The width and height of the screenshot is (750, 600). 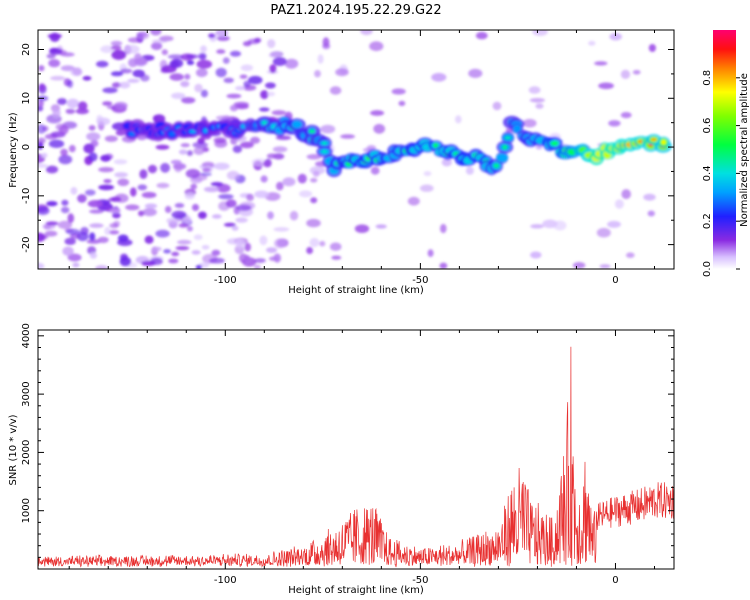 I want to click on x-tick-label: 0, so click(x=615, y=580).